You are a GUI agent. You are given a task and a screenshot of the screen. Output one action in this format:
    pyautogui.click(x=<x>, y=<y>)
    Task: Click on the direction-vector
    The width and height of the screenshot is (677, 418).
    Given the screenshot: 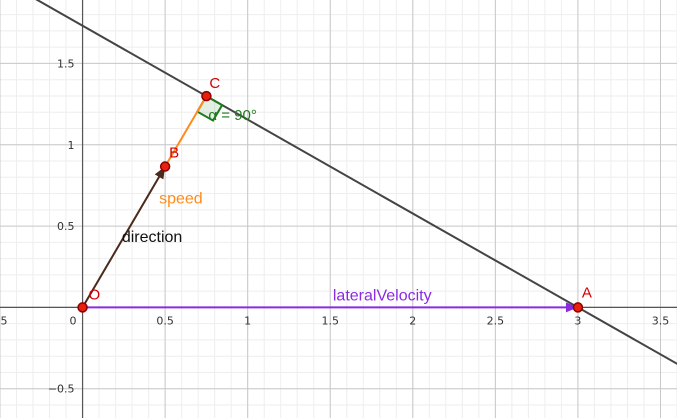 What is the action you would take?
    pyautogui.click(x=121, y=241)
    